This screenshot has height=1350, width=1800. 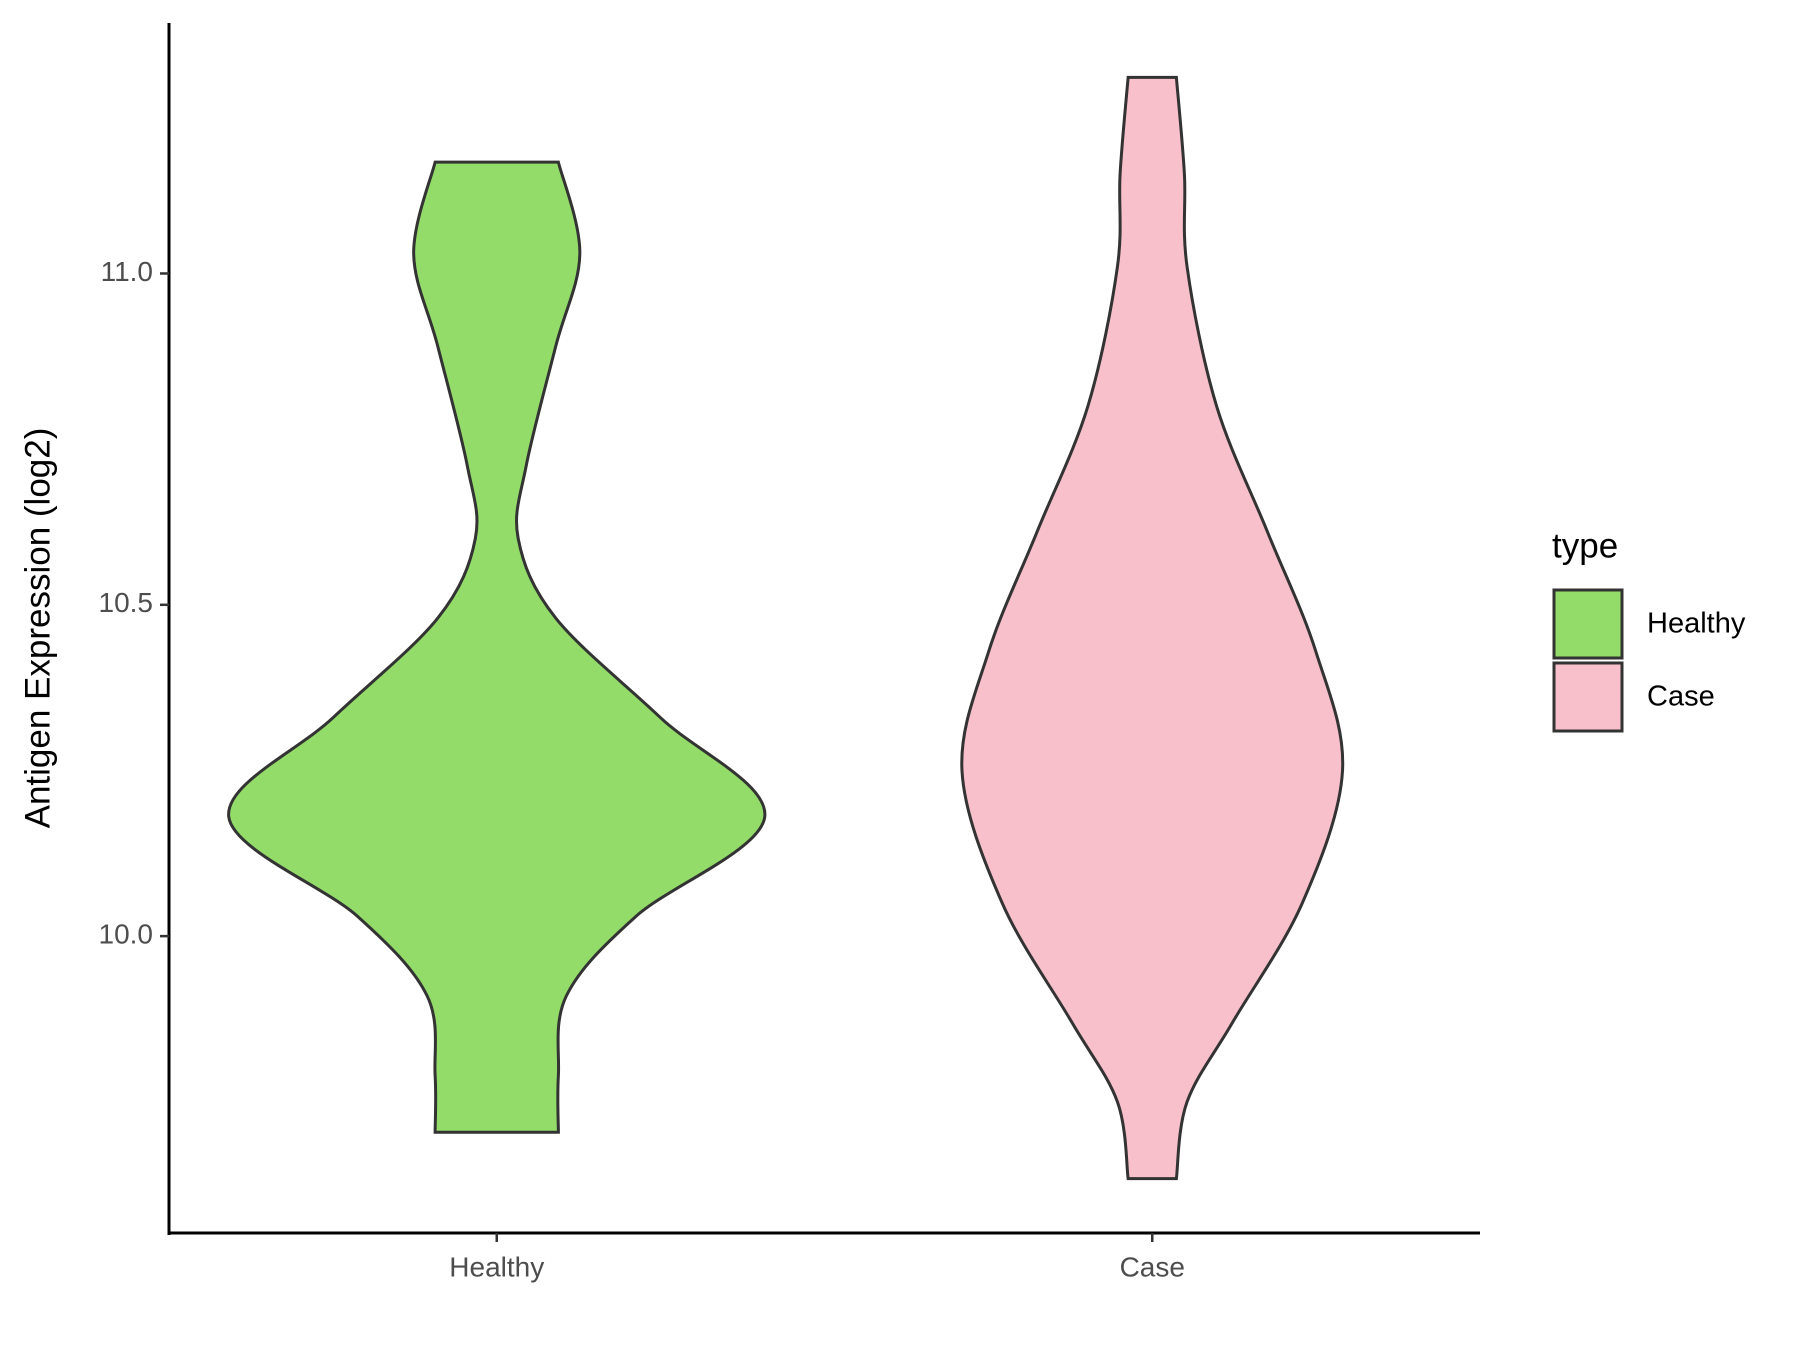 I want to click on y-tick-label: 11.0, so click(x=127, y=271).